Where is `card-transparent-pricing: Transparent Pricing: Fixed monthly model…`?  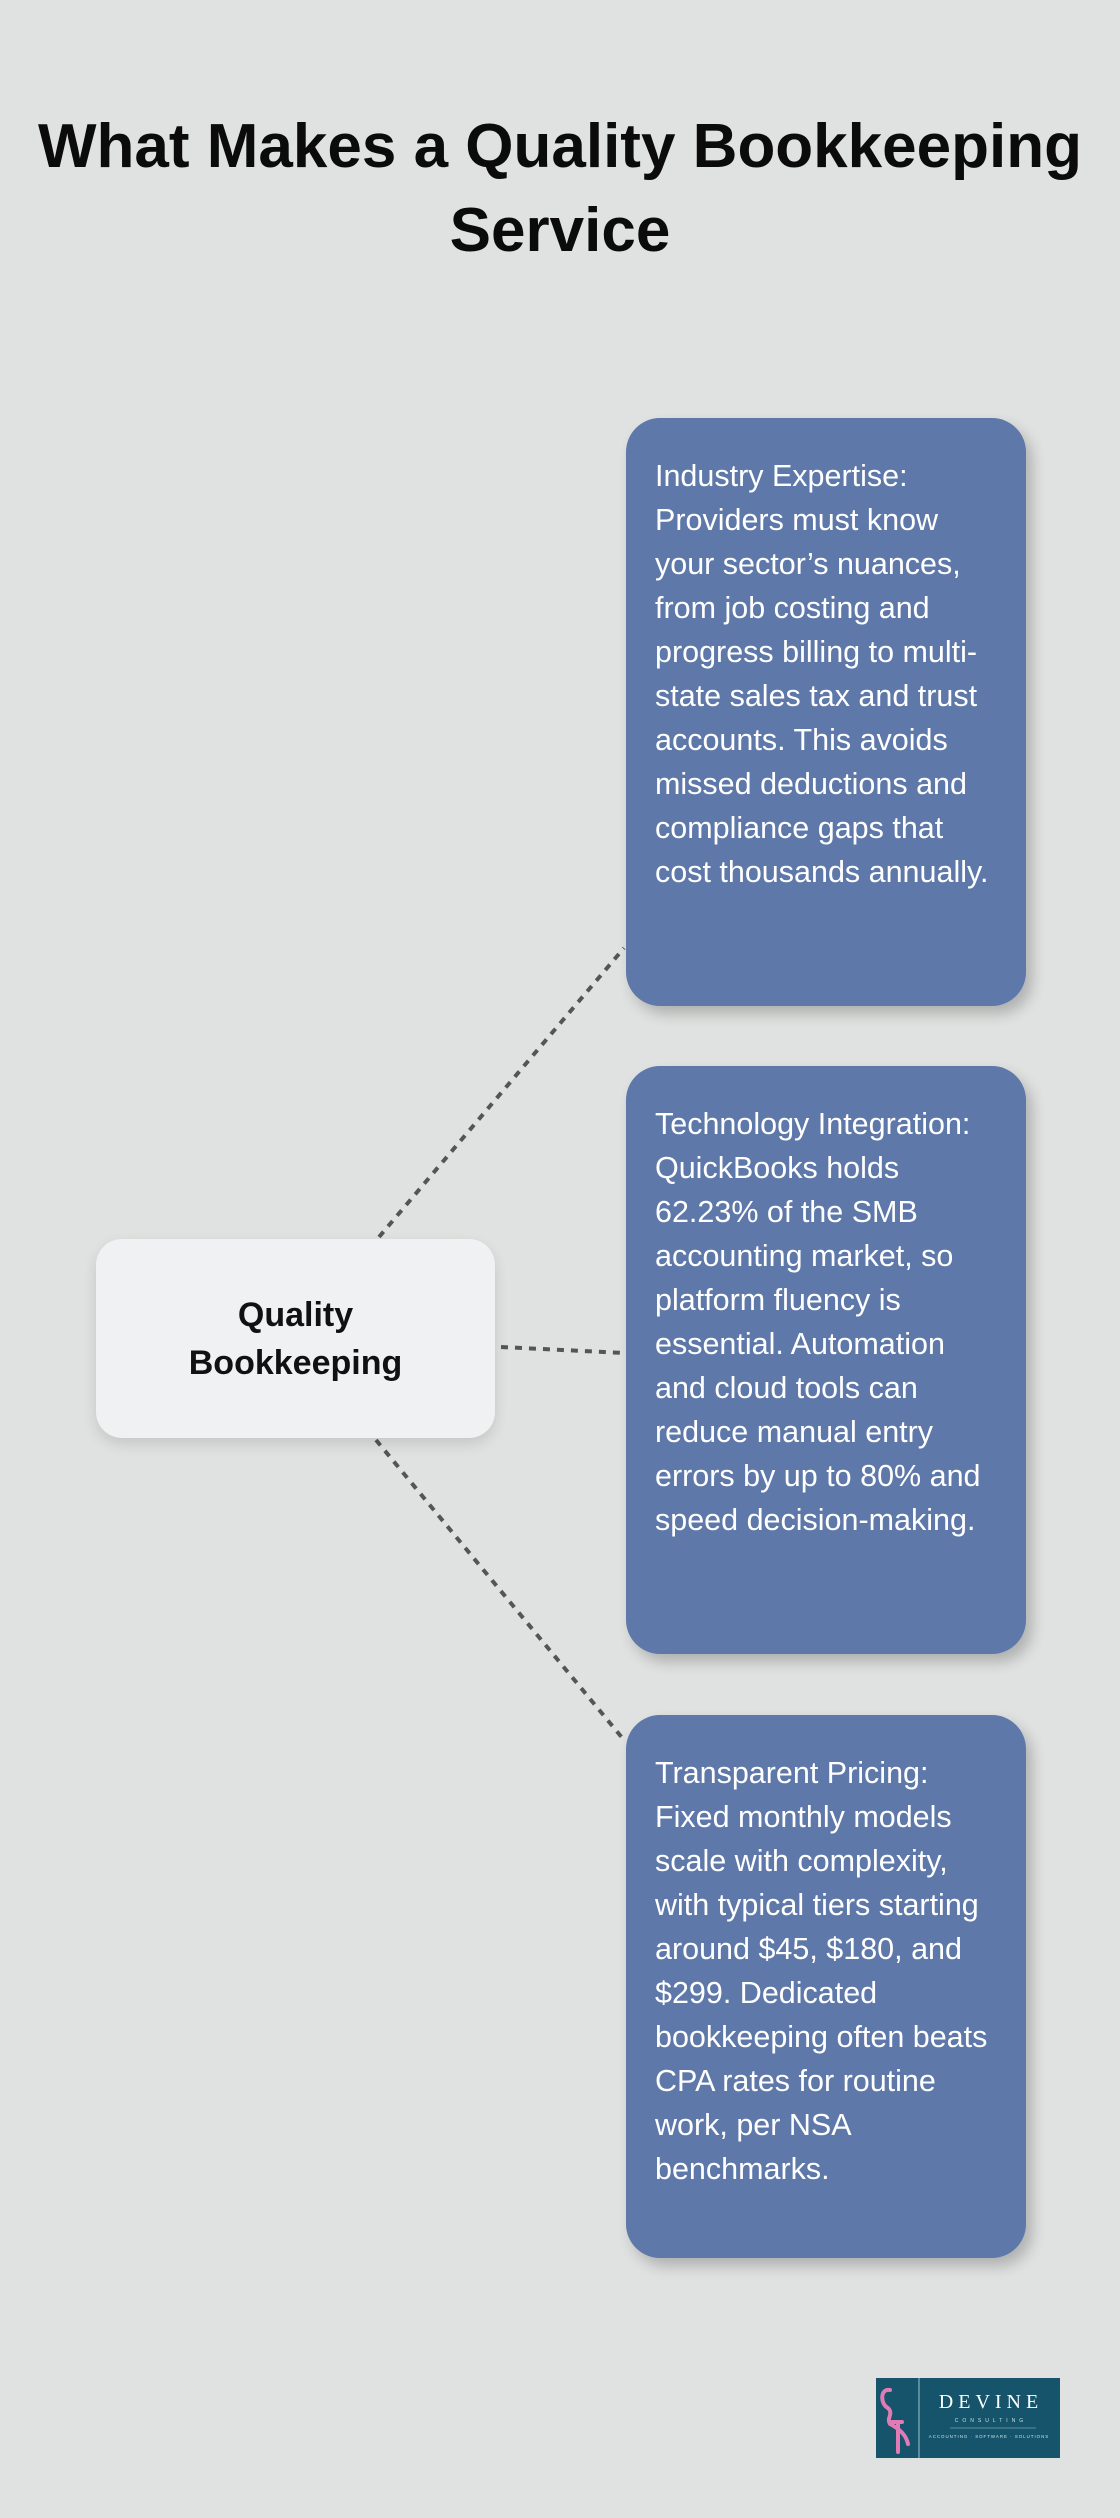 card-transparent-pricing: Transparent Pricing: Fixed monthly model… is located at coordinates (826, 1986).